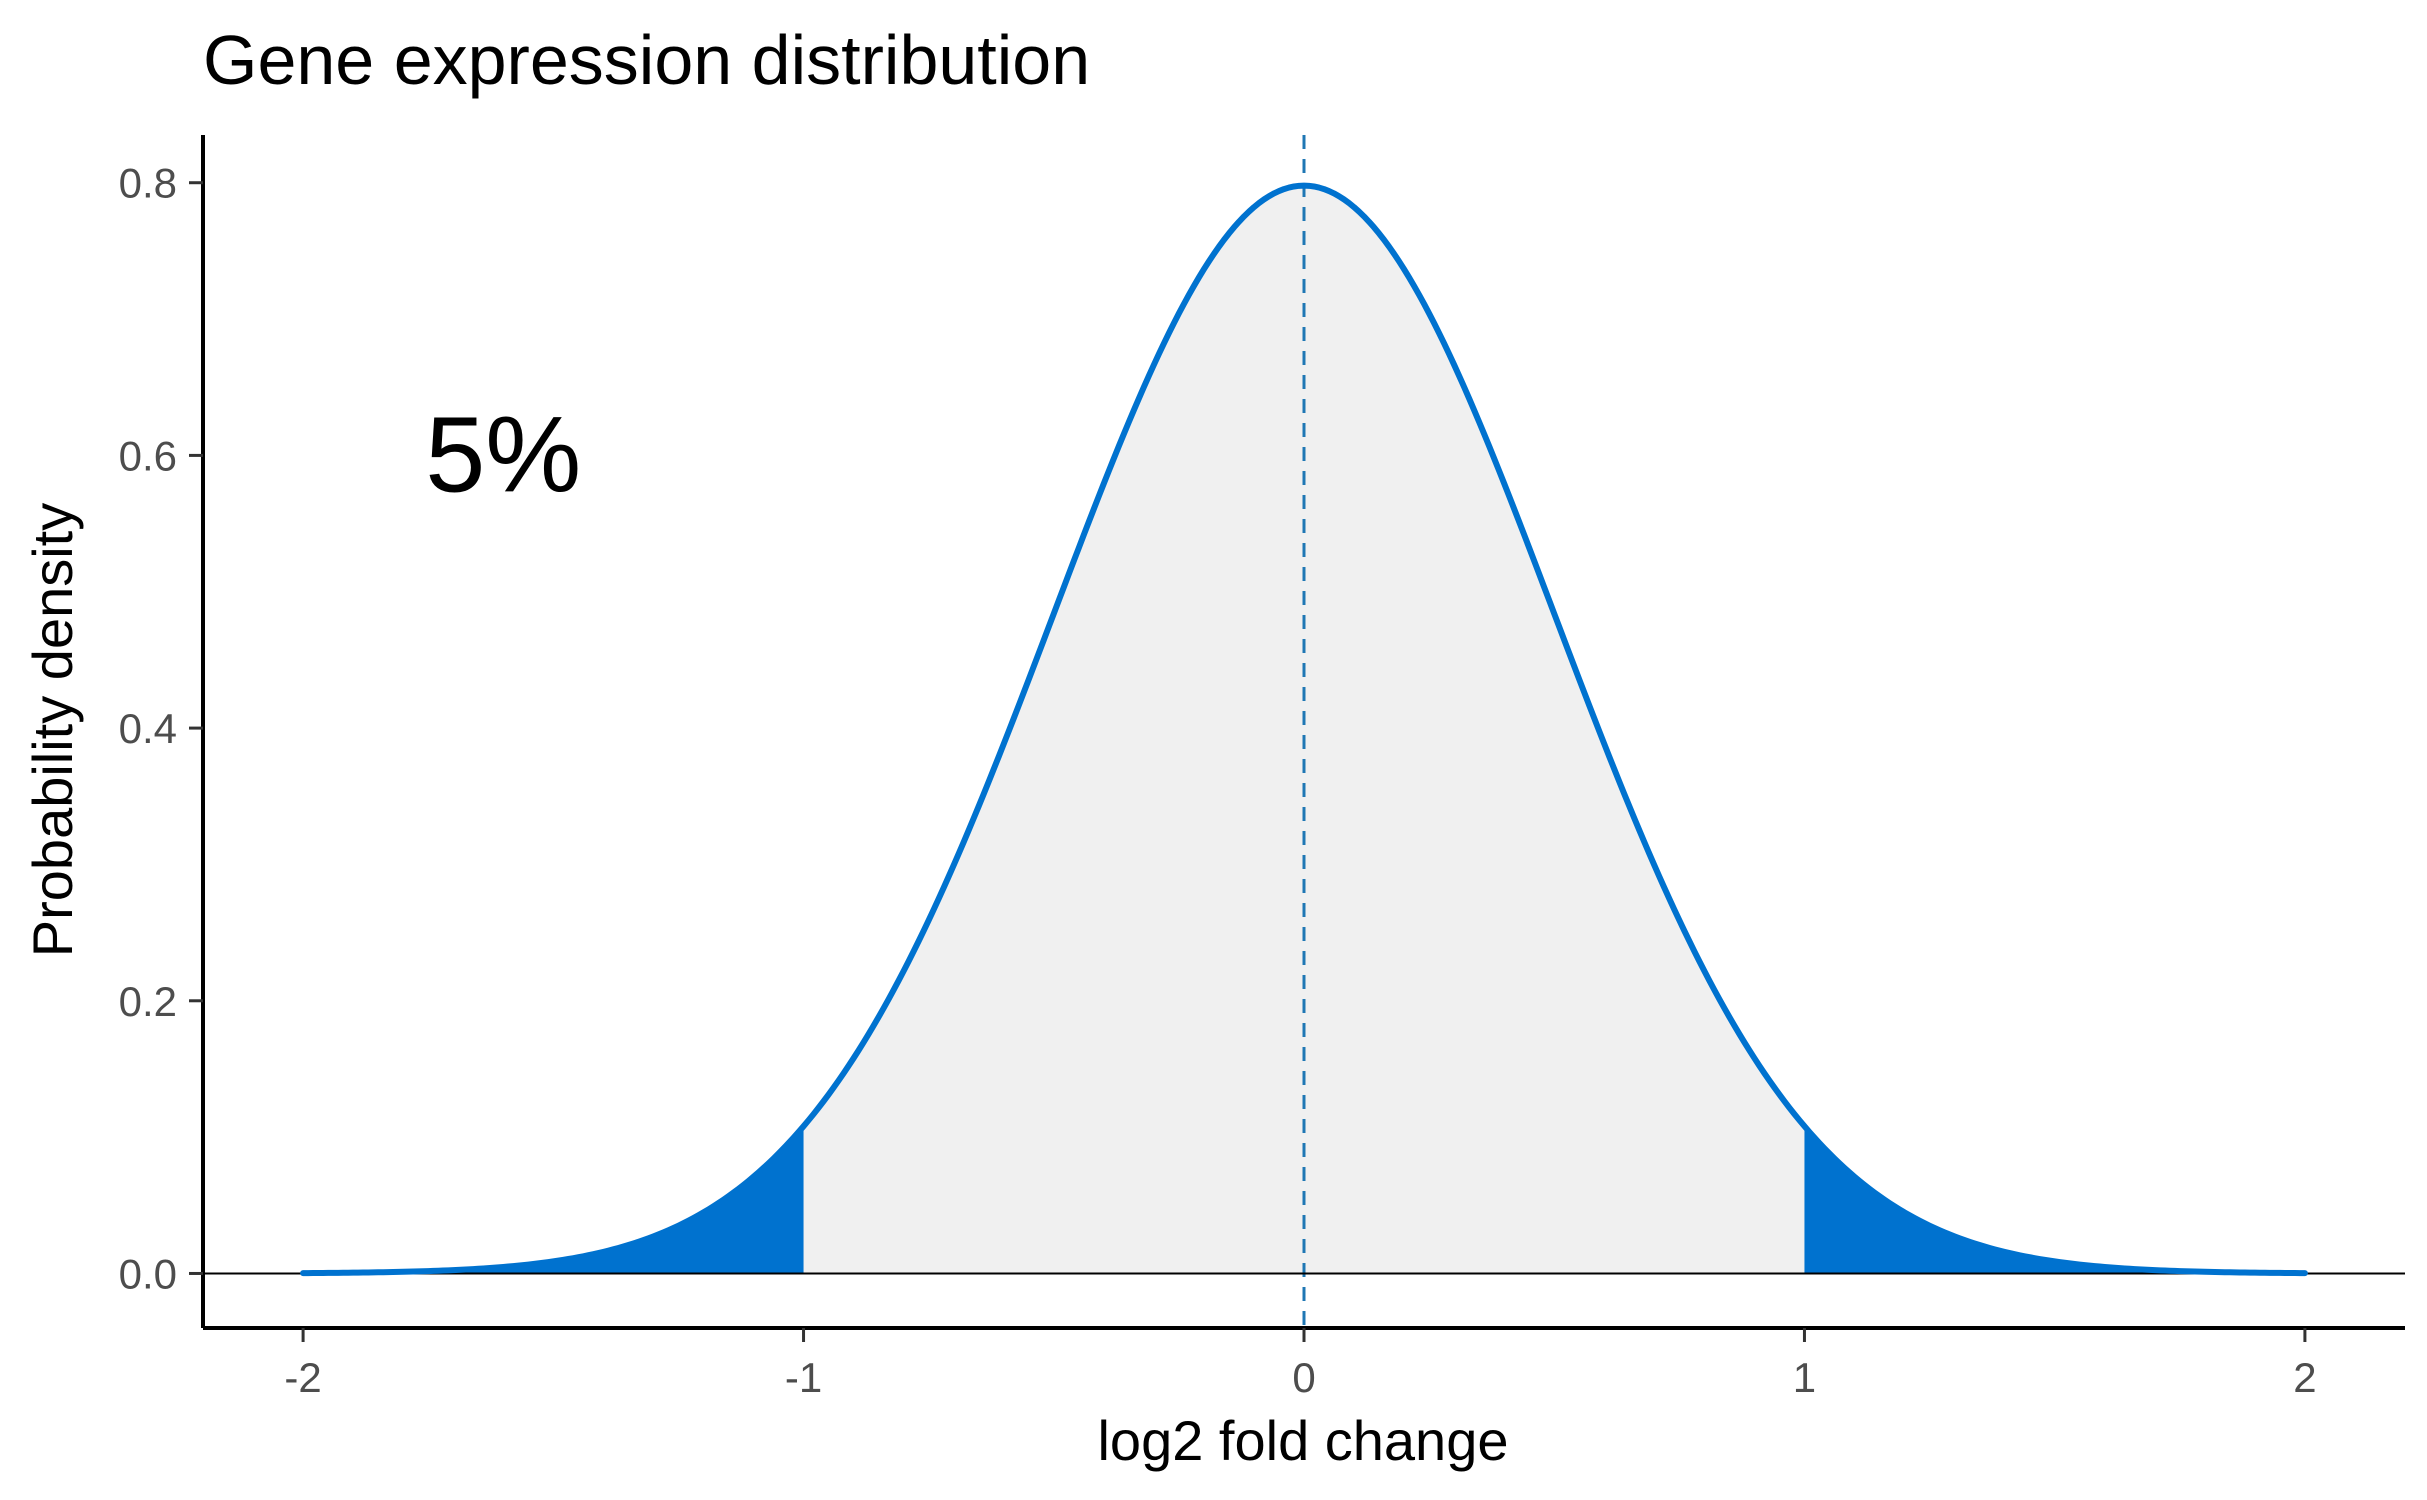 This screenshot has width=2427, height=1500. I want to click on y-tick-label: 0.0, so click(148, 1273).